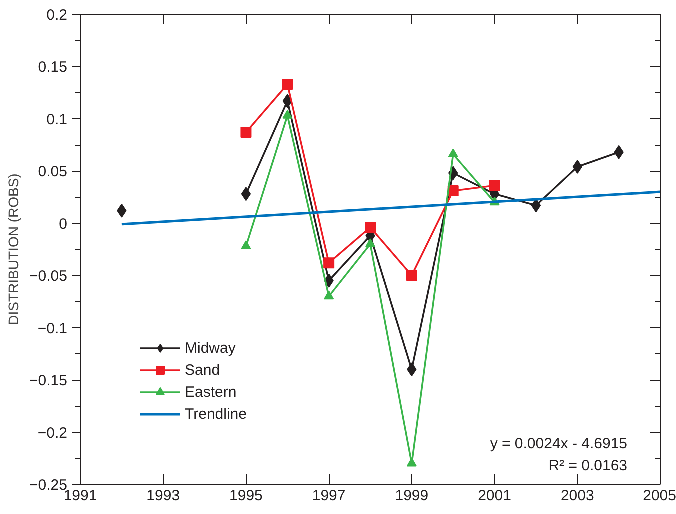  I want to click on y-tick-label: 0, so click(63, 224).